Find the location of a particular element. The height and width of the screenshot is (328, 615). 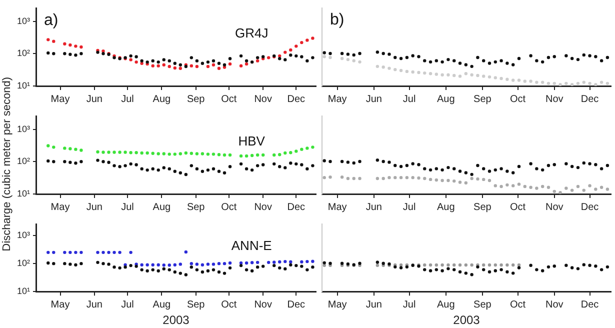

annotation: a) is located at coordinates (51, 20).